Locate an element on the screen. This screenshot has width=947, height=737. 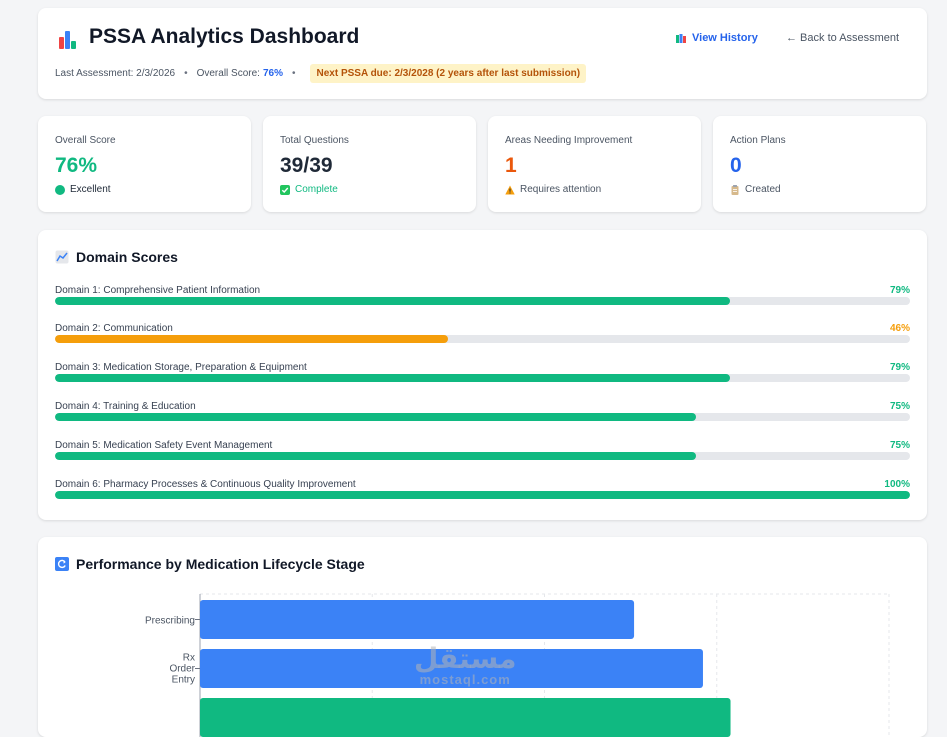
view-history-link: View History is located at coordinates (717, 38).